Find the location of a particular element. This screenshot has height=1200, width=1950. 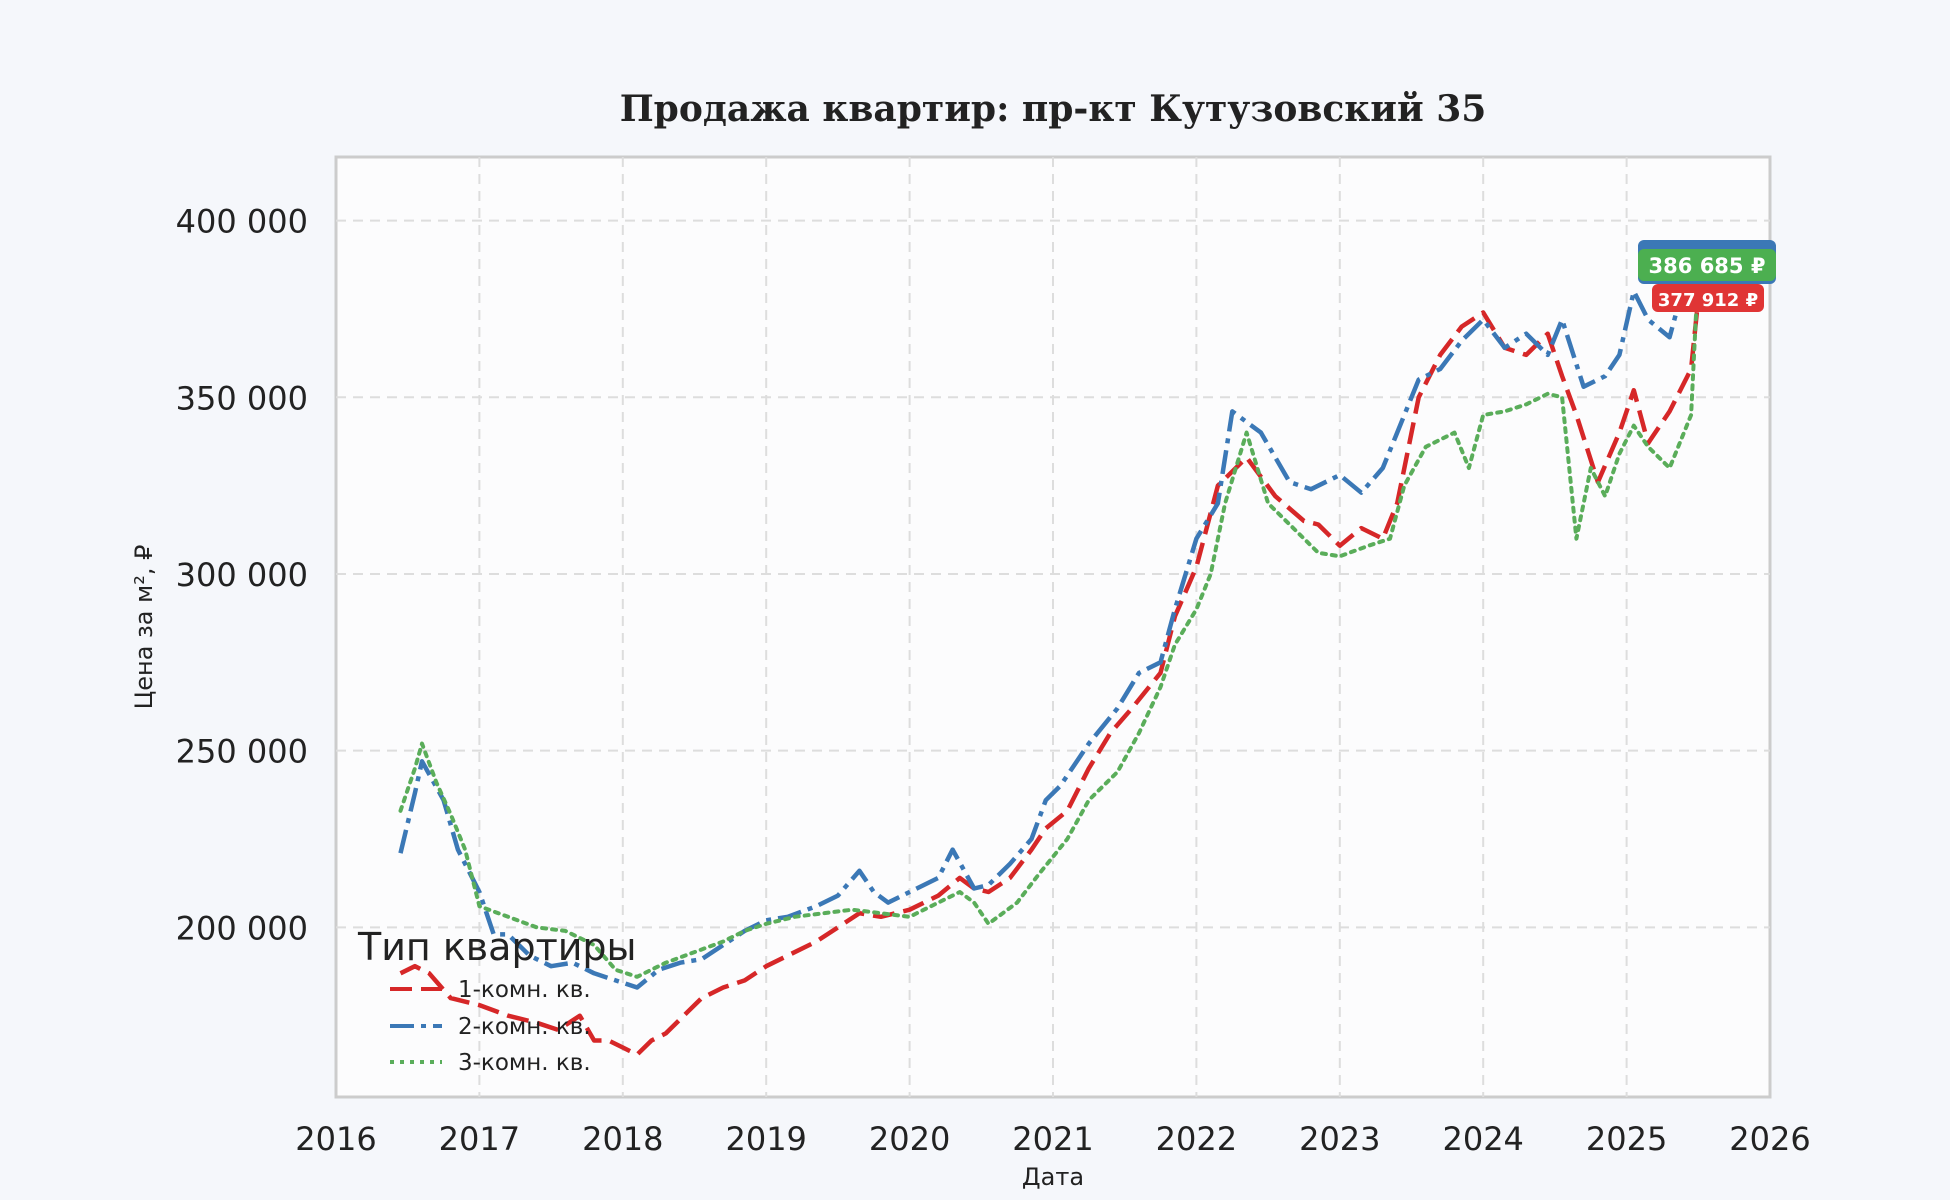

end-value-labels: 389 699 ₽386 685 ₽377 912 ₽ is located at coordinates (1707, 276).